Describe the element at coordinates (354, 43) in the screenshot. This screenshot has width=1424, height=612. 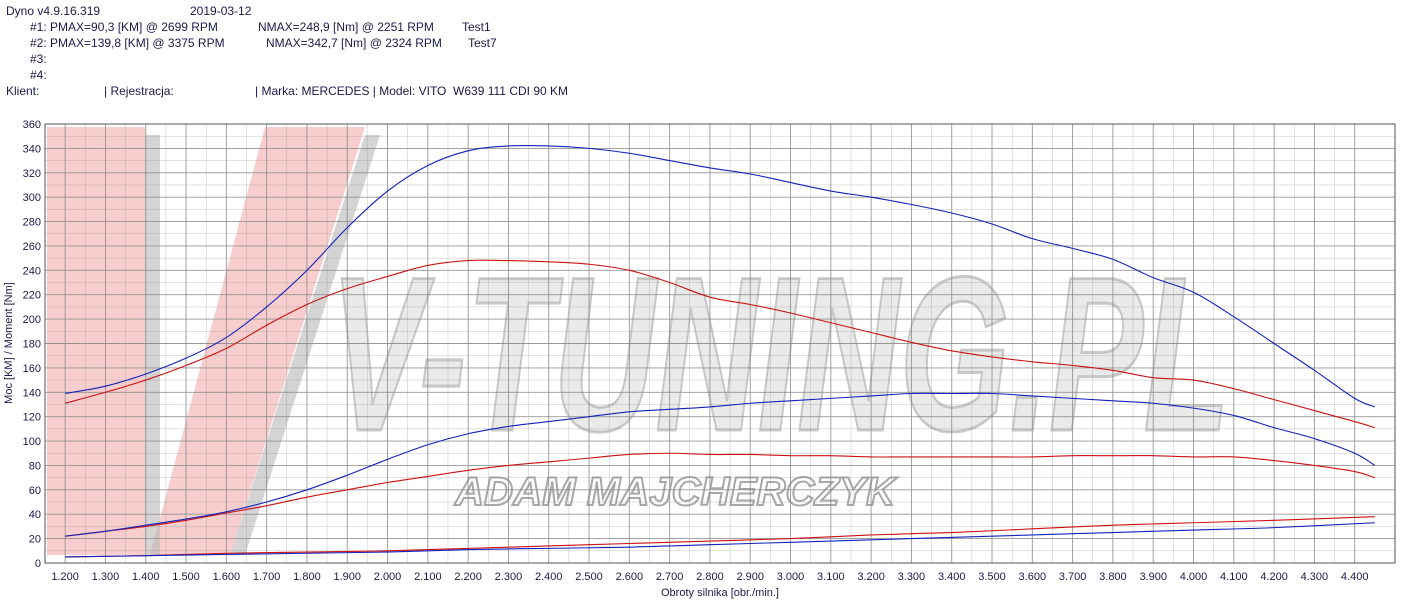
I see `run-2-nmax: NMAX=342,7 [Nm] @ 2324 RPM` at that location.